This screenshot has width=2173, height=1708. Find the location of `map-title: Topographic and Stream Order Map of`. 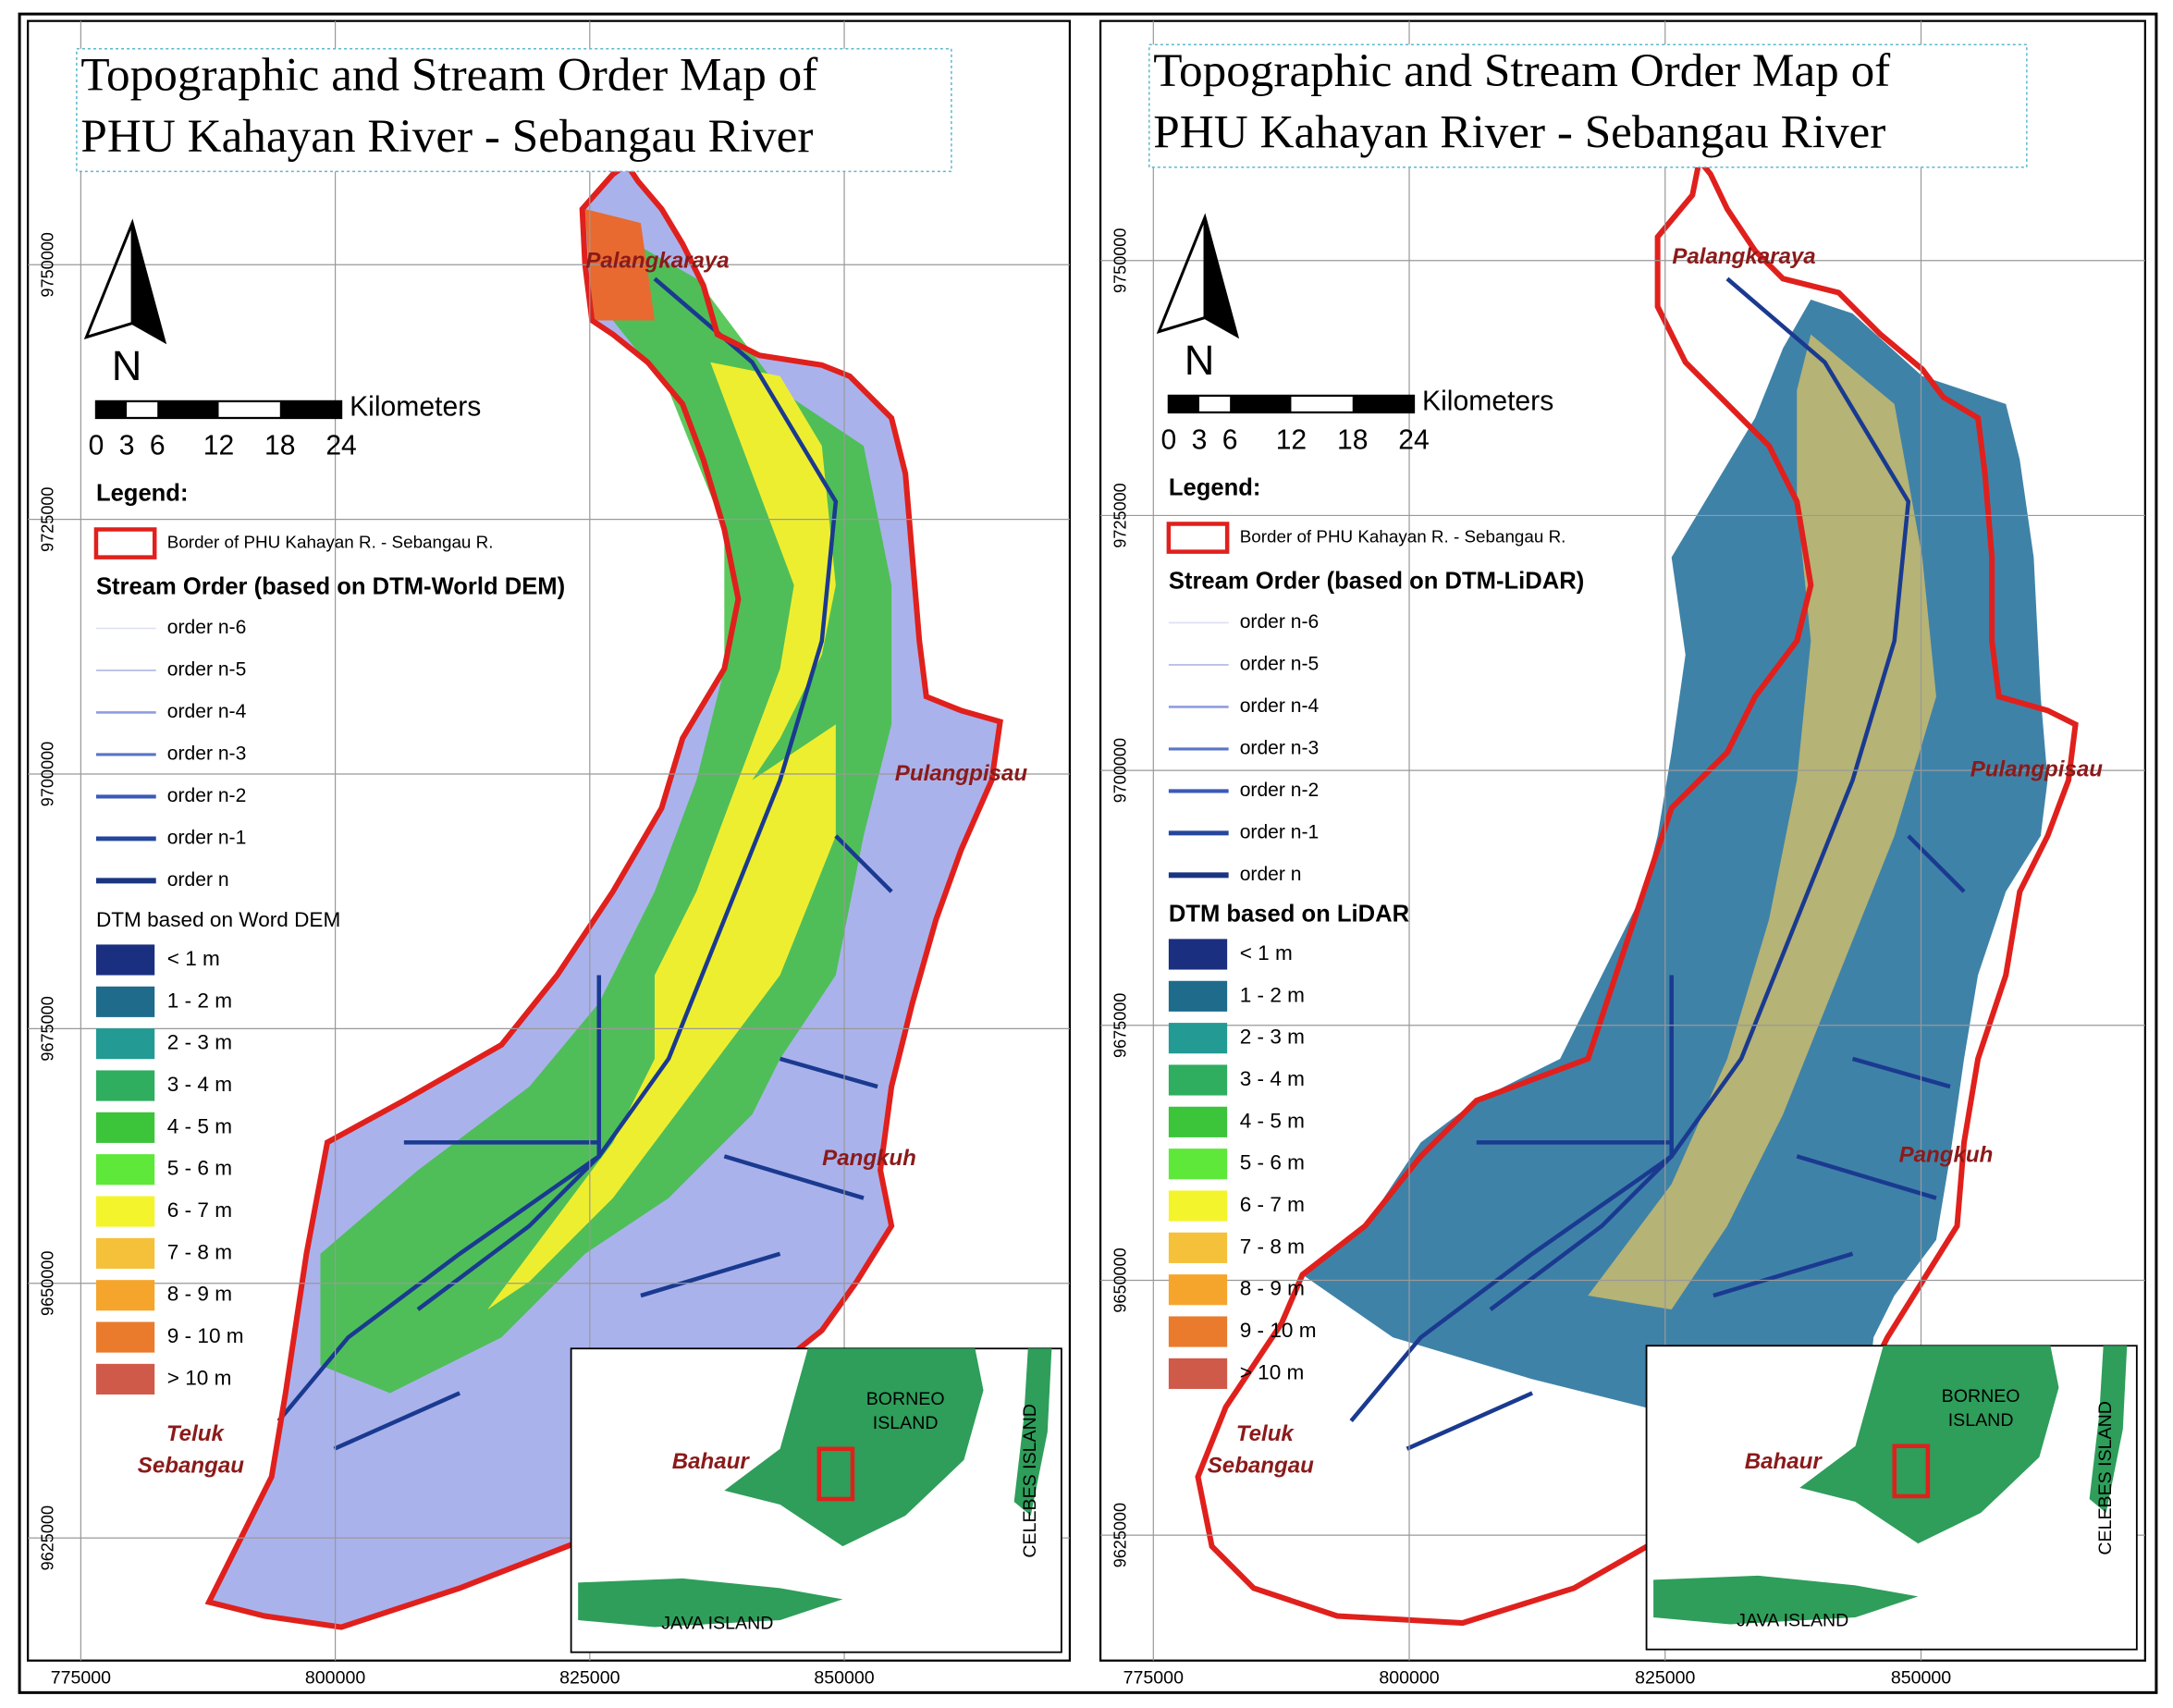

map-title: Topographic and Stream Order Map of is located at coordinates (1522, 70).